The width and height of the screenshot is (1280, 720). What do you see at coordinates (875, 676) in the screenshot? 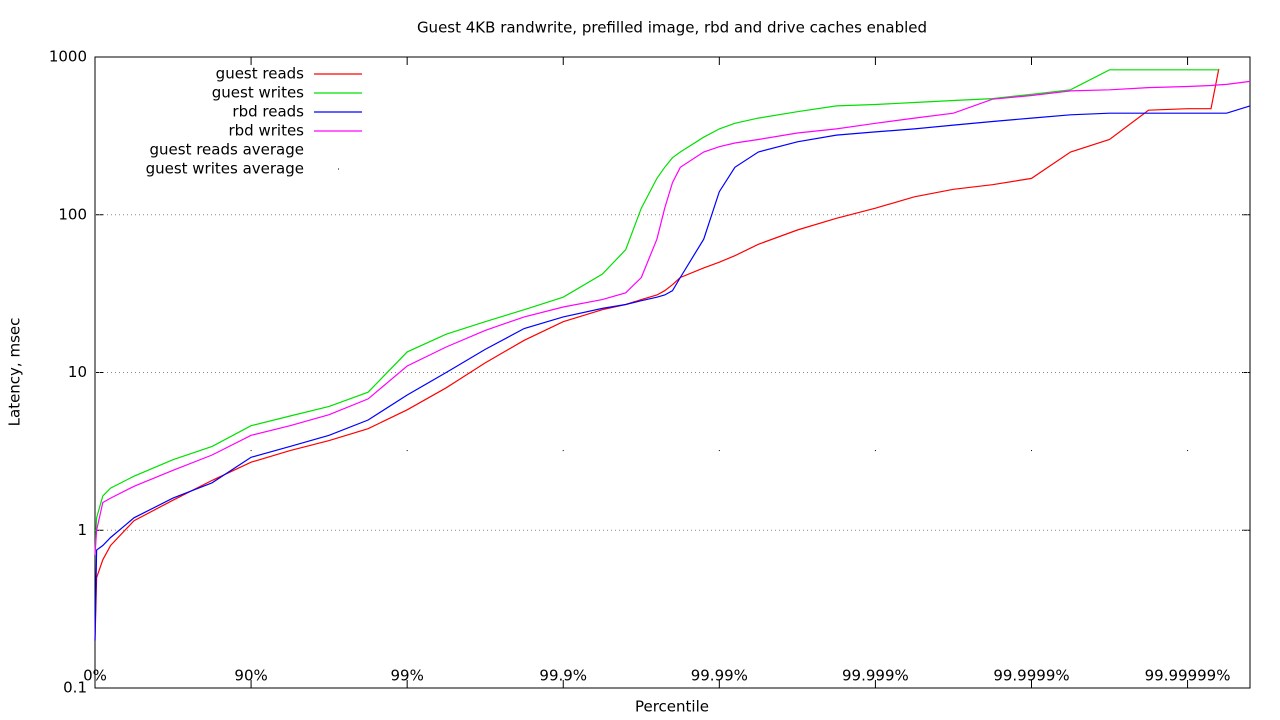
I see `x-tick-label: 99.999%` at bounding box center [875, 676].